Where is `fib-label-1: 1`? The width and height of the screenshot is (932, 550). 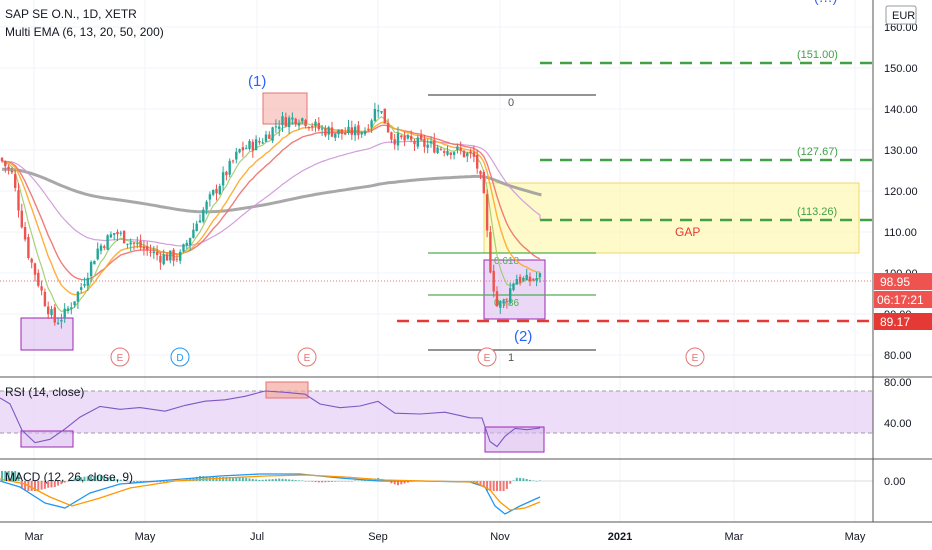
fib-label-1: 1 is located at coordinates (511, 358).